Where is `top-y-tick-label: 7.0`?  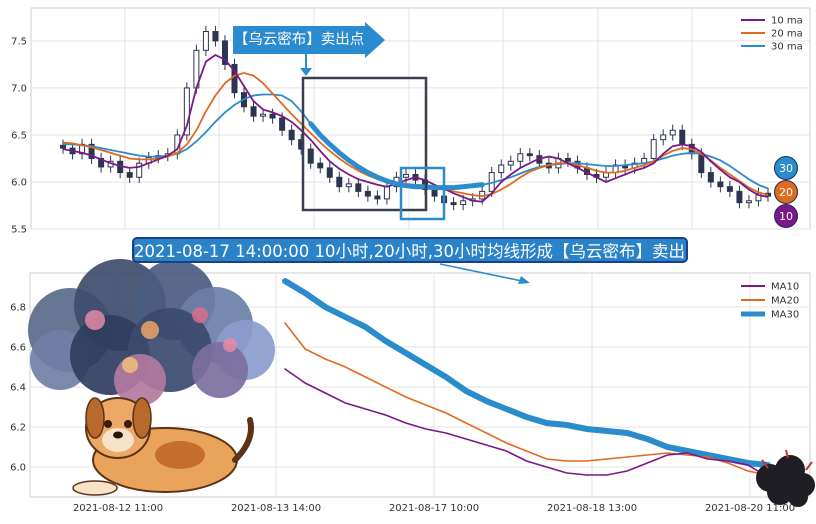
top-y-tick-label: 7.0 is located at coordinates (19, 88).